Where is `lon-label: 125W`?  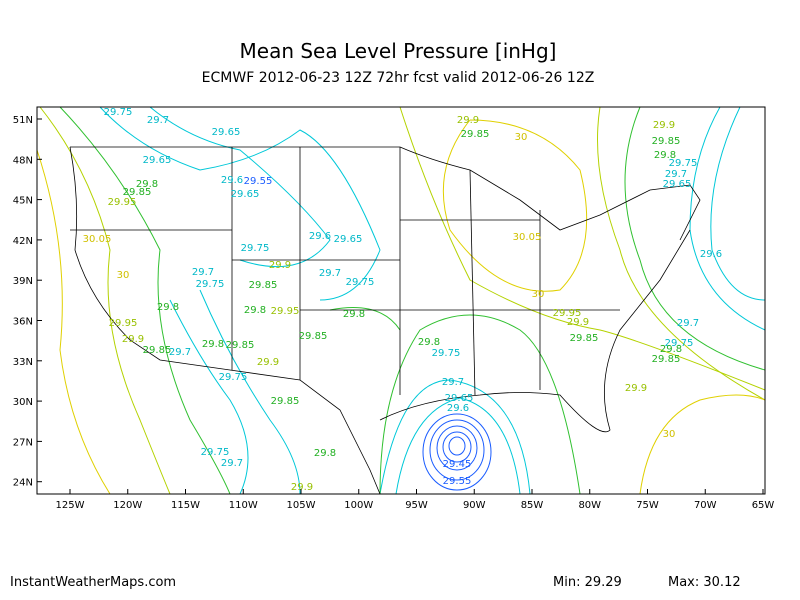 lon-label: 125W is located at coordinates (70, 505).